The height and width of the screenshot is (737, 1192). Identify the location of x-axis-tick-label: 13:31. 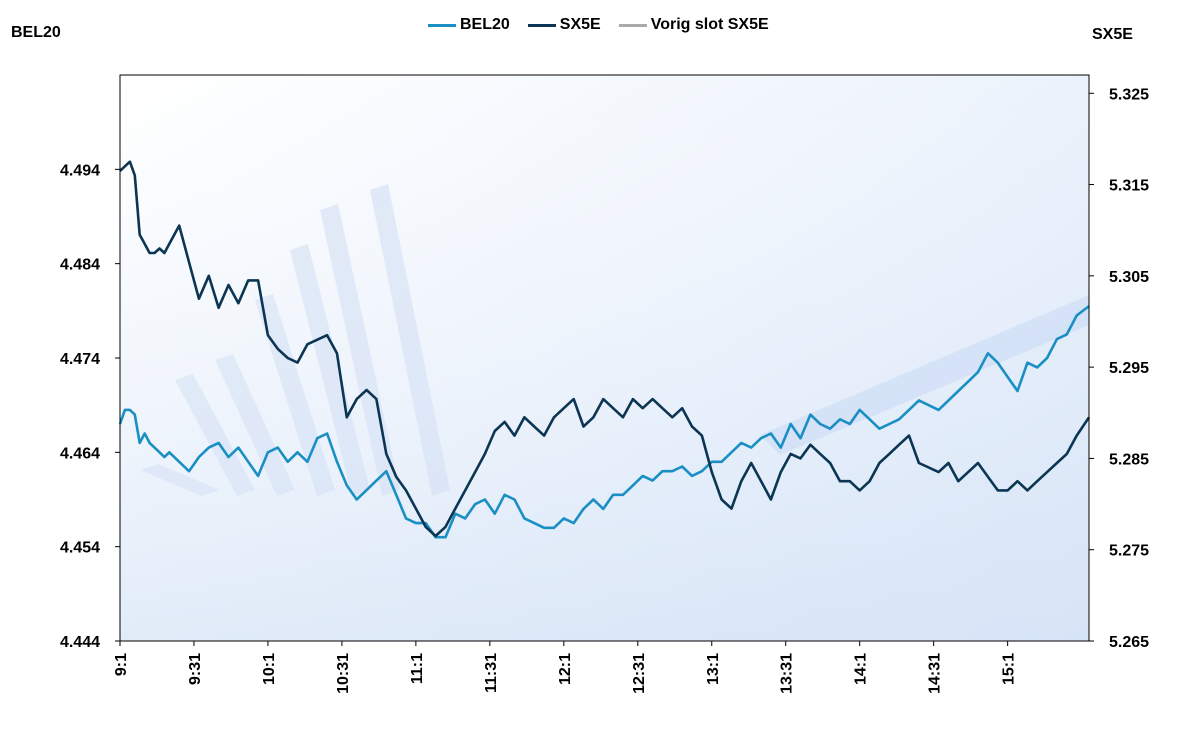
(787, 673).